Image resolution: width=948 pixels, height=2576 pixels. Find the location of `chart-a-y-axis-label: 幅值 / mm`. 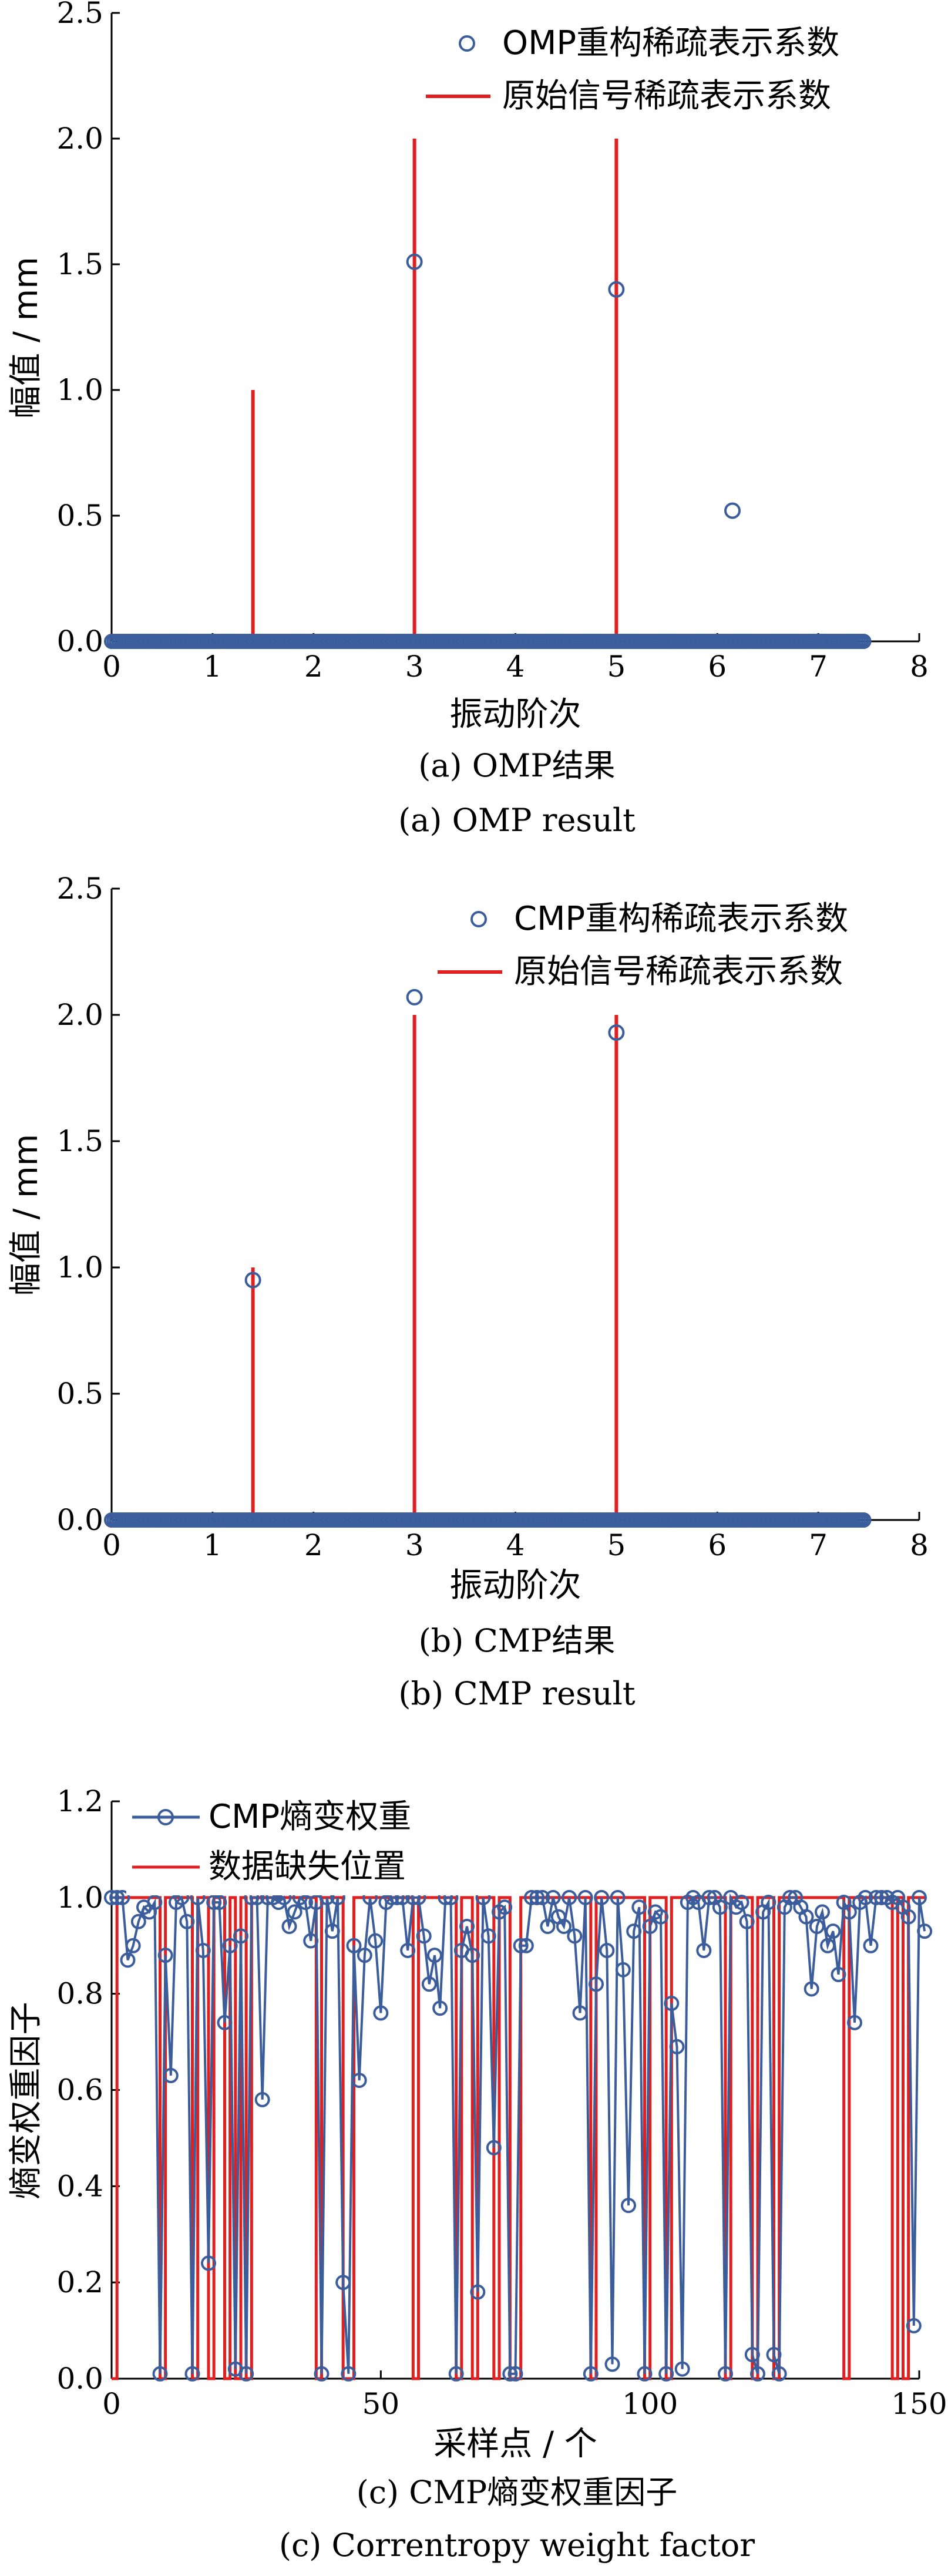

chart-a-y-axis-label: 幅值 / mm is located at coordinates (26, 338).